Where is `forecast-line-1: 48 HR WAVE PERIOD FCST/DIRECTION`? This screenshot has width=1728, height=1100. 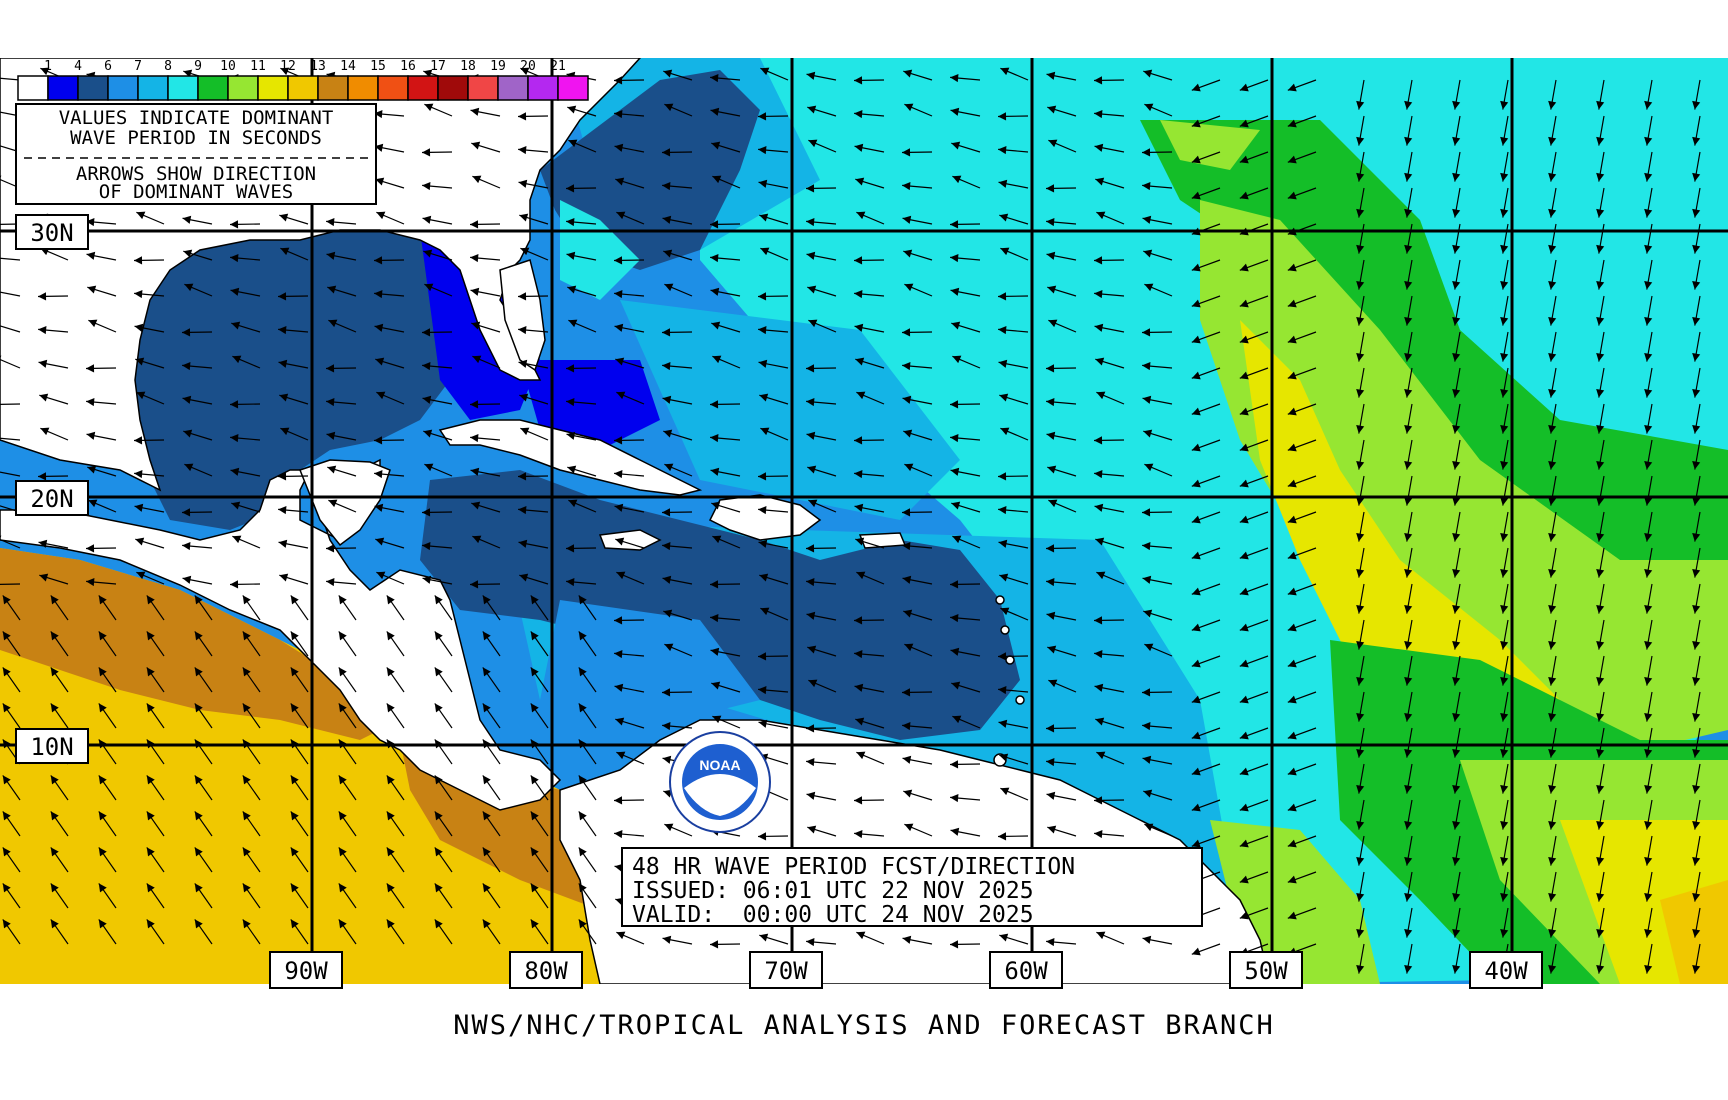
forecast-line-1: 48 HR WAVE PERIOD FCST/DIRECTION is located at coordinates (853, 867).